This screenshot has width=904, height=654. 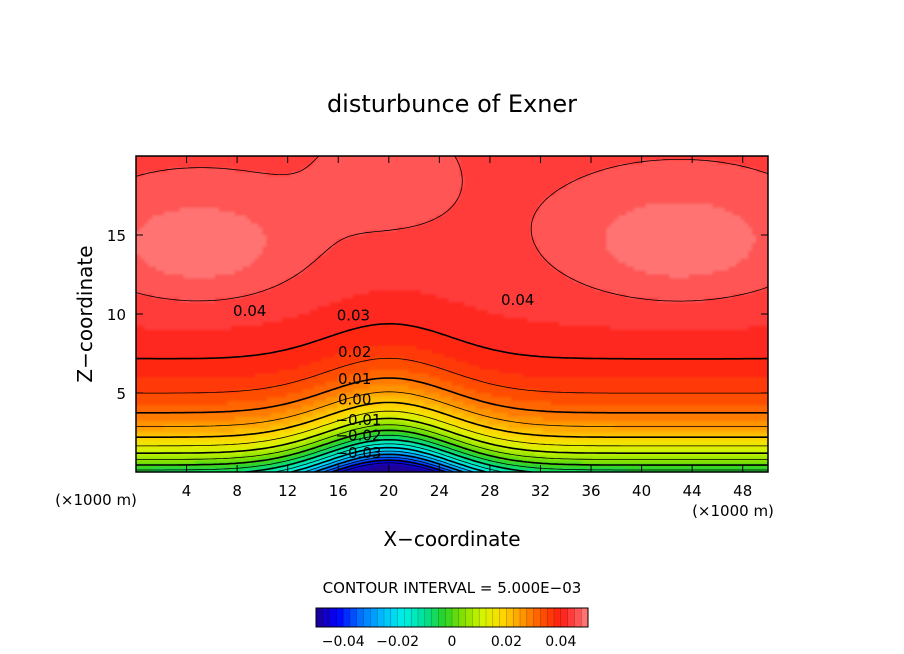 What do you see at coordinates (540, 491) in the screenshot?
I see `x-tick-label: 32` at bounding box center [540, 491].